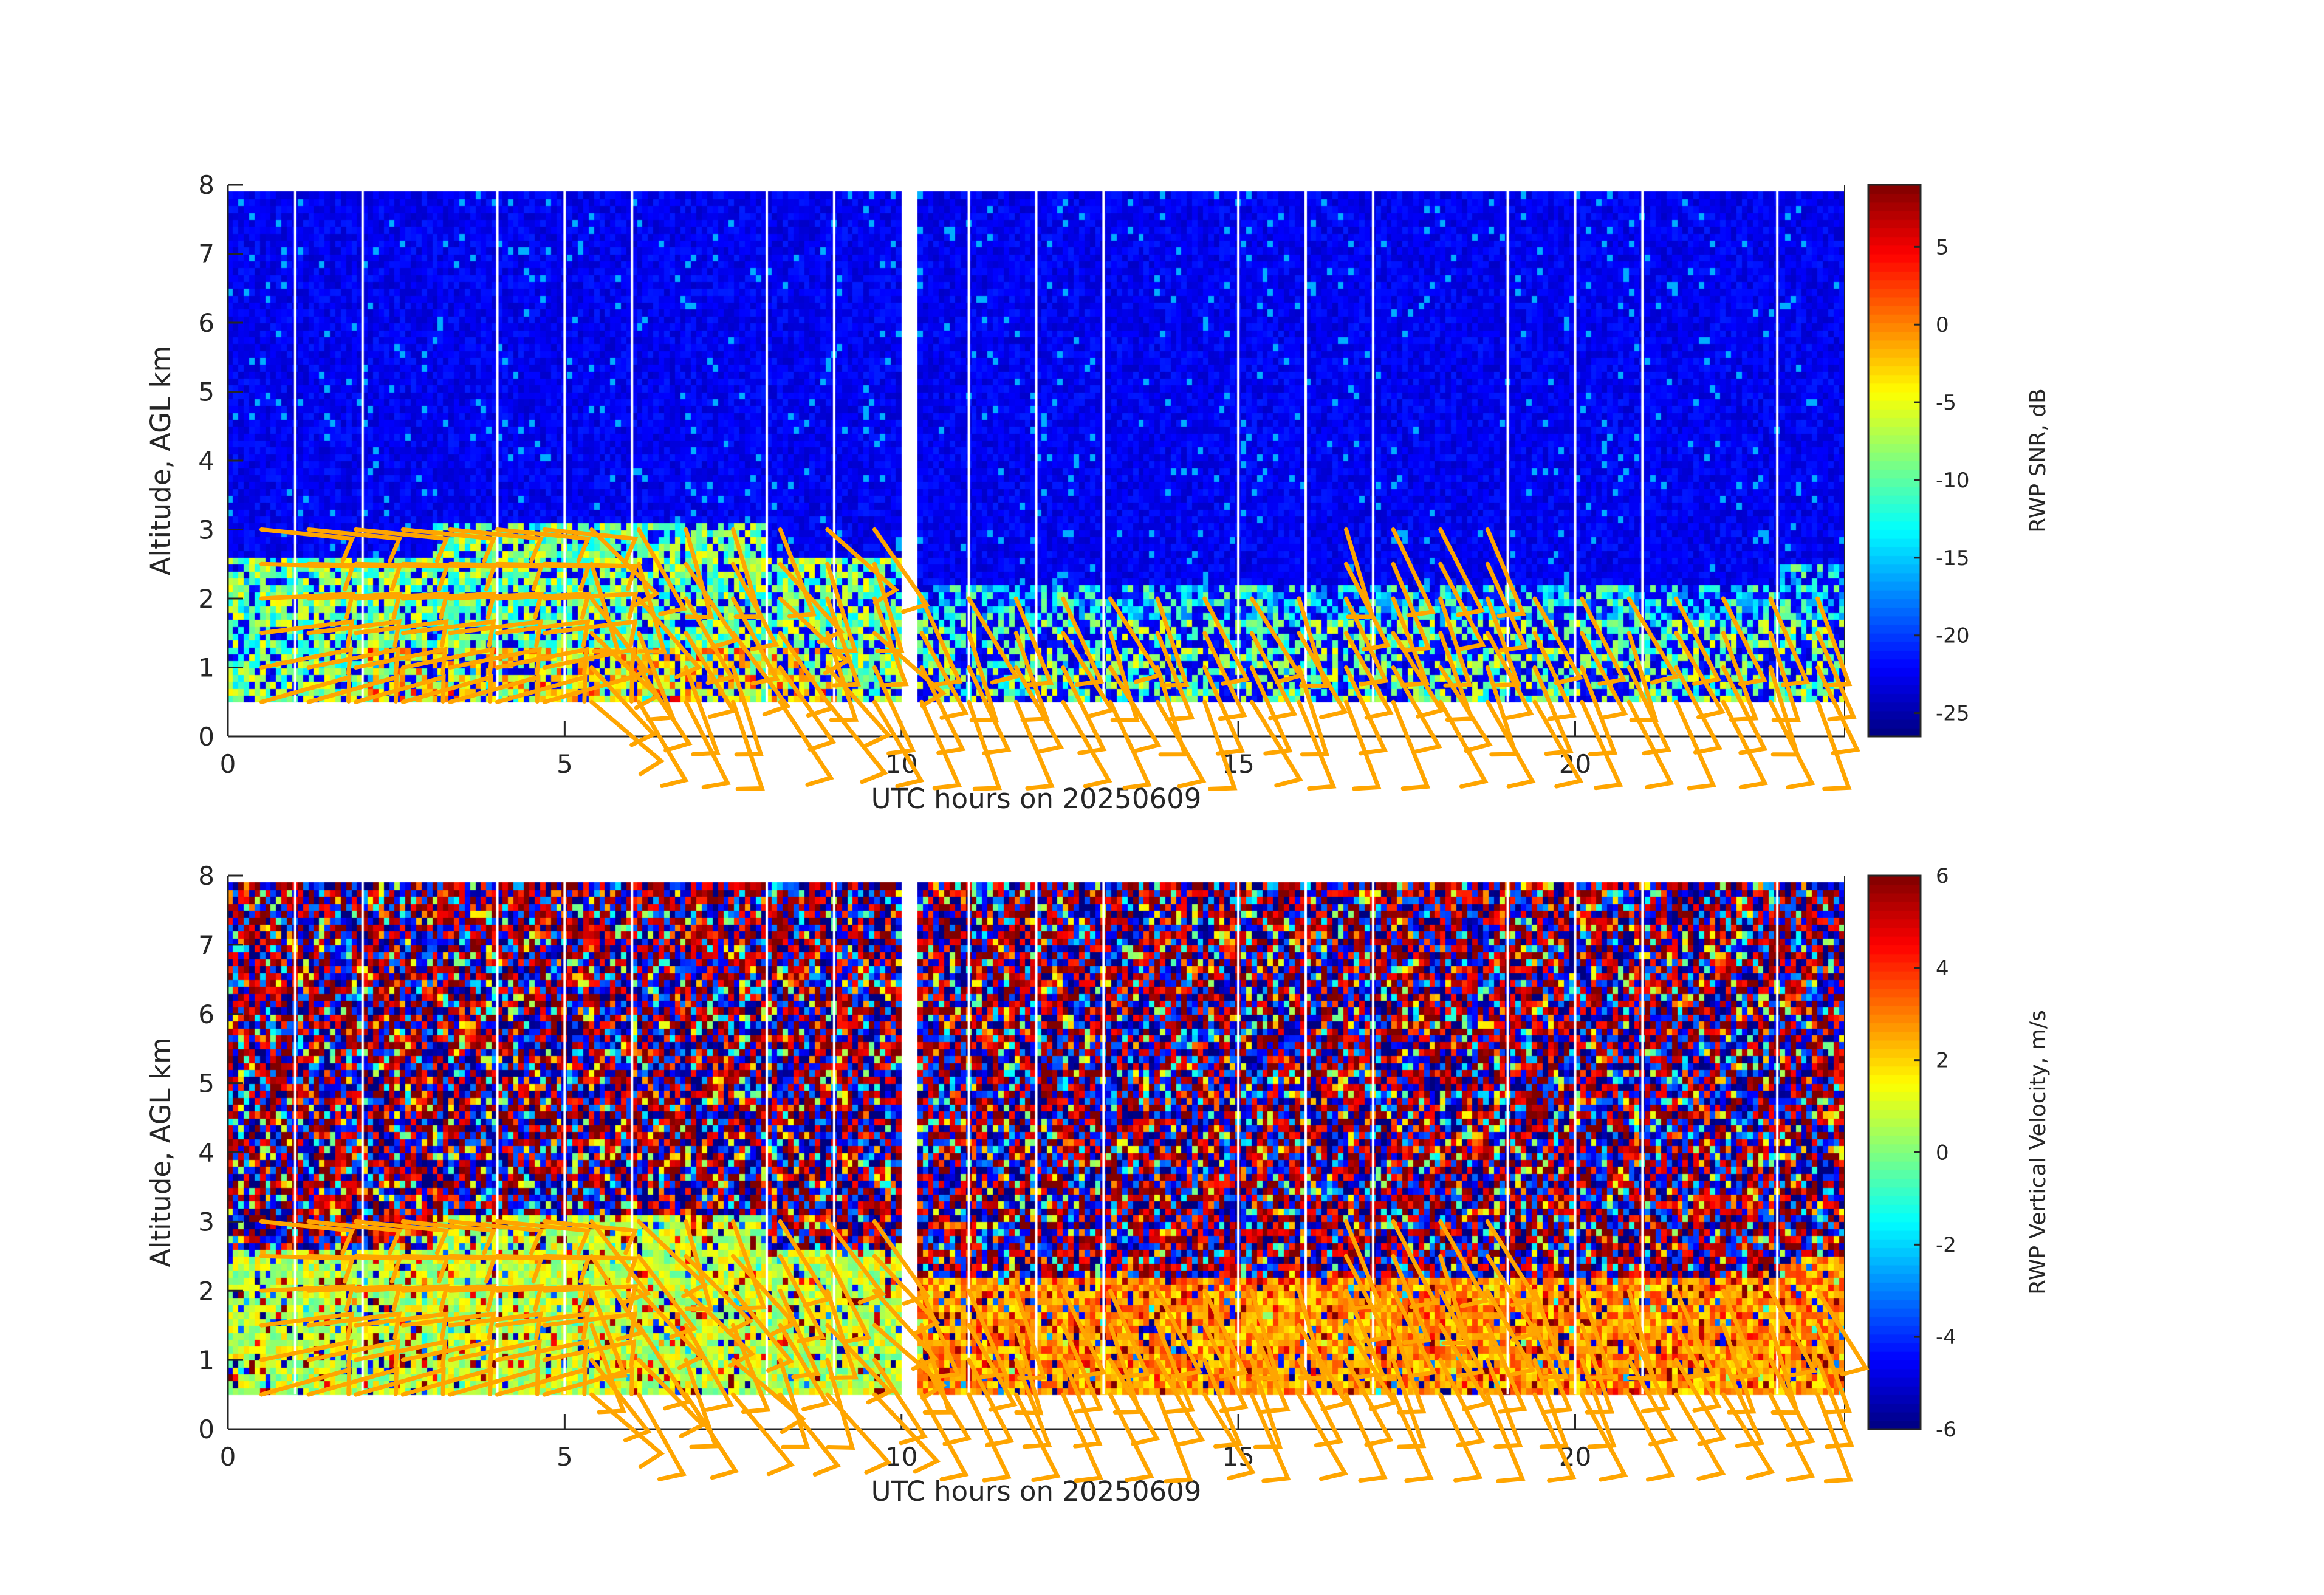  I want to click on colorbar-tick-label: -10, so click(1953, 480).